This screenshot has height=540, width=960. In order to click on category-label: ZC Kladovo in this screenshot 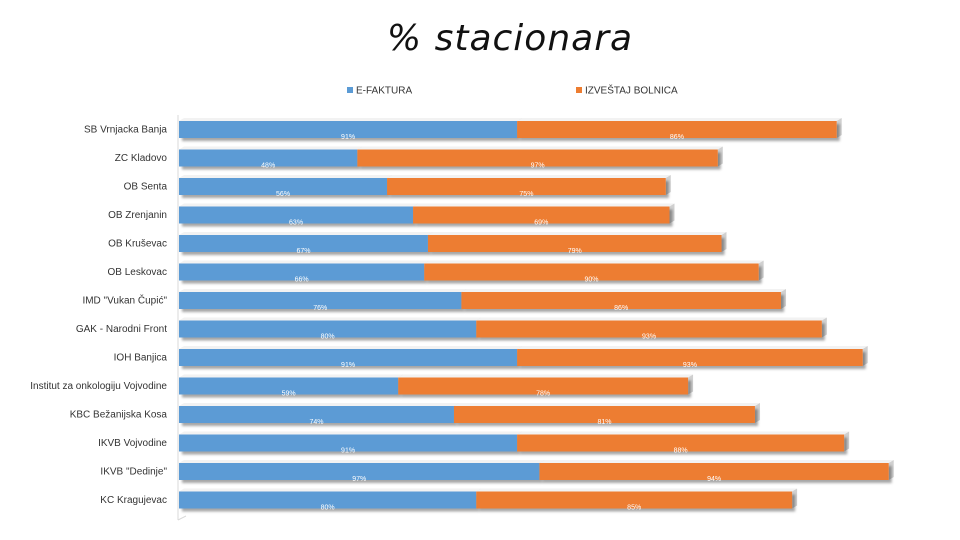, I will do `click(141, 158)`.